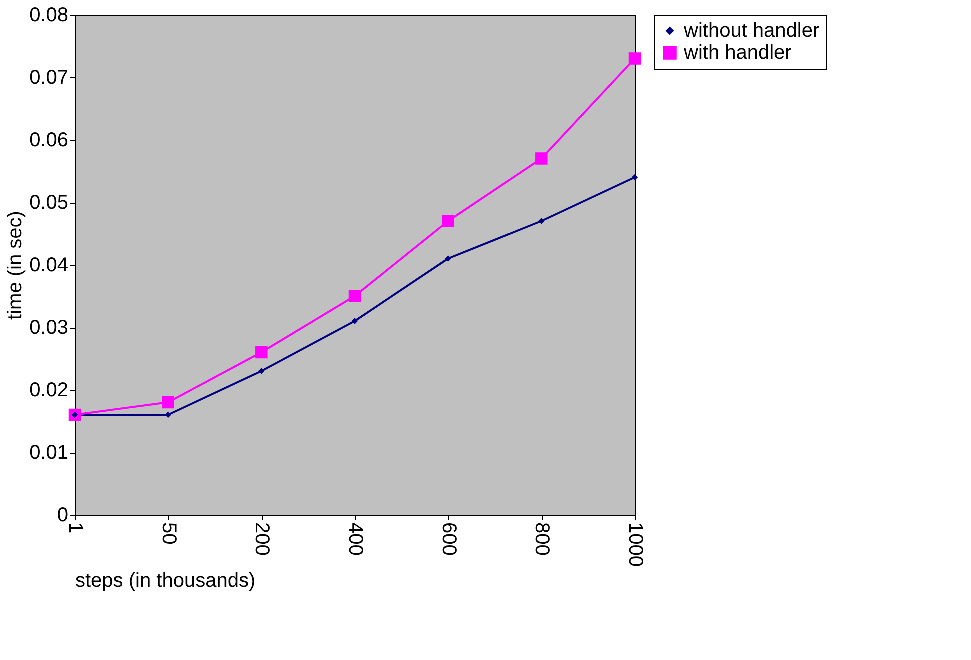  What do you see at coordinates (737, 53) in the screenshot?
I see `legend-label: with handler` at bounding box center [737, 53].